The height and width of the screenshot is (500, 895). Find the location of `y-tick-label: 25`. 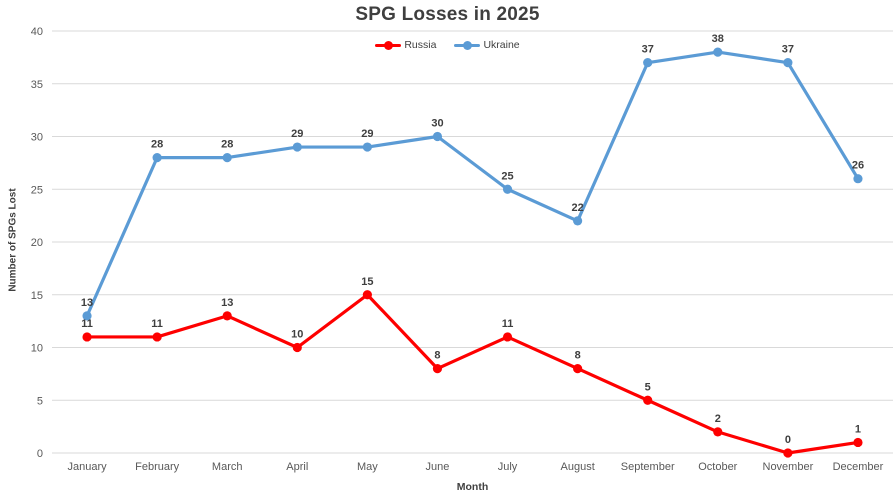

y-tick-label: 25 is located at coordinates (37, 190).